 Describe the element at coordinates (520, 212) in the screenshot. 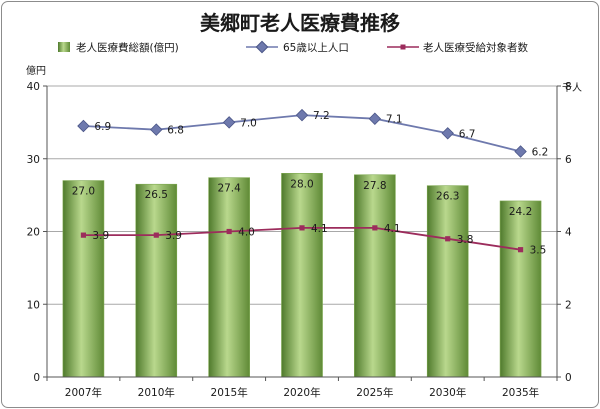

I see `bar-value-label: 24.2` at that location.